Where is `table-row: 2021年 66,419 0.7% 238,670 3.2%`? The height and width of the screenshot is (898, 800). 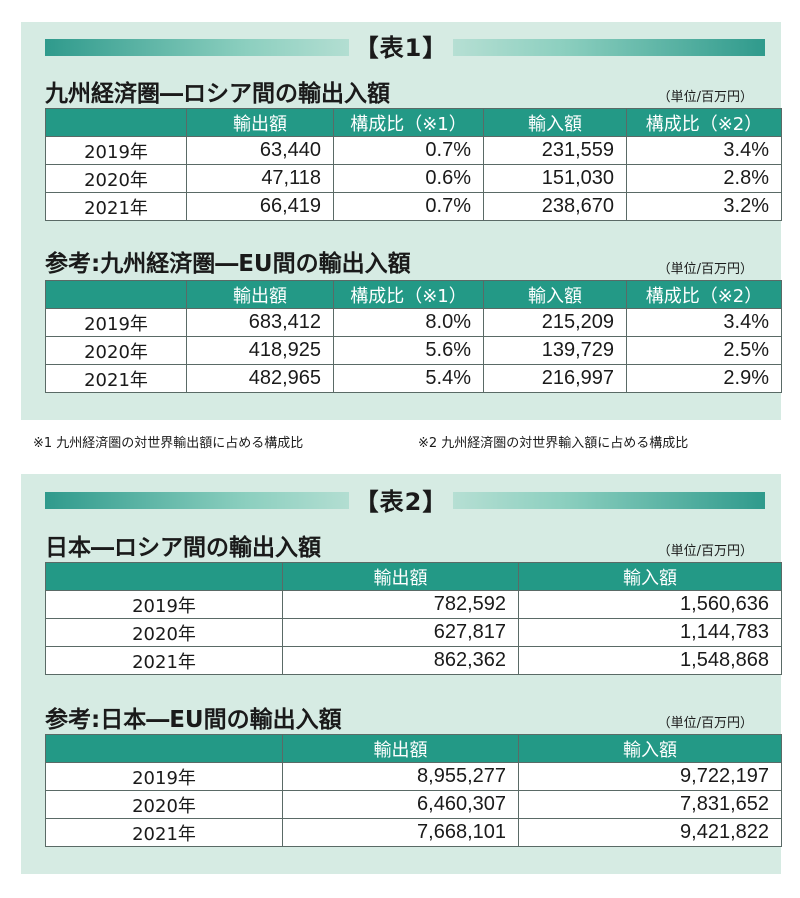
table-row: 2021年 66,419 0.7% 238,670 3.2% is located at coordinates (413, 206).